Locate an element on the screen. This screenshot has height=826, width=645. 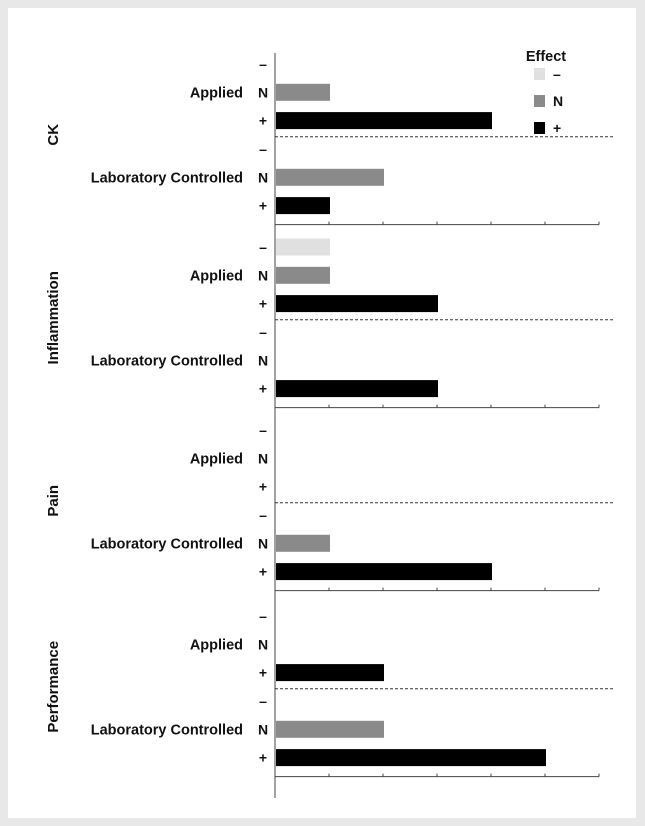
group-label-performance: Performance is located at coordinates (53, 687).